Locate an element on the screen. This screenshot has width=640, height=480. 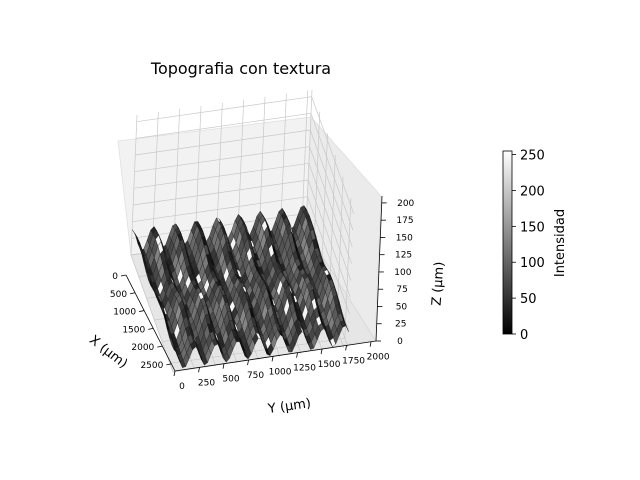
x-tick-label: 0 is located at coordinates (115, 277).